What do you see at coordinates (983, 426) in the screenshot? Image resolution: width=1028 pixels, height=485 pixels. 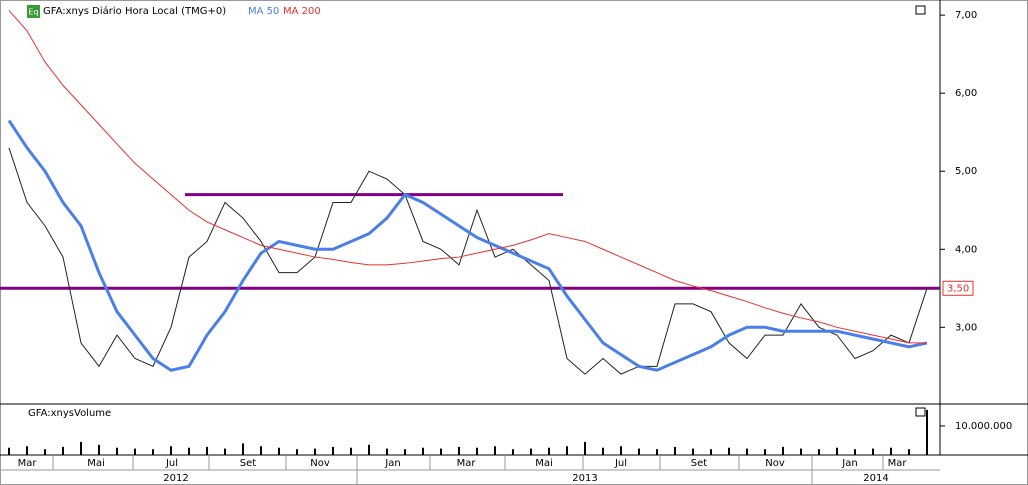 I see `y-tick-label: 10.000.000` at bounding box center [983, 426].